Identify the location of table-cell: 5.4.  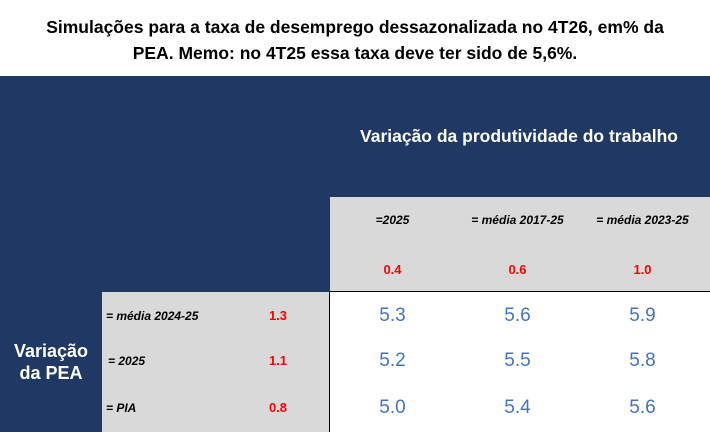
(517, 407).